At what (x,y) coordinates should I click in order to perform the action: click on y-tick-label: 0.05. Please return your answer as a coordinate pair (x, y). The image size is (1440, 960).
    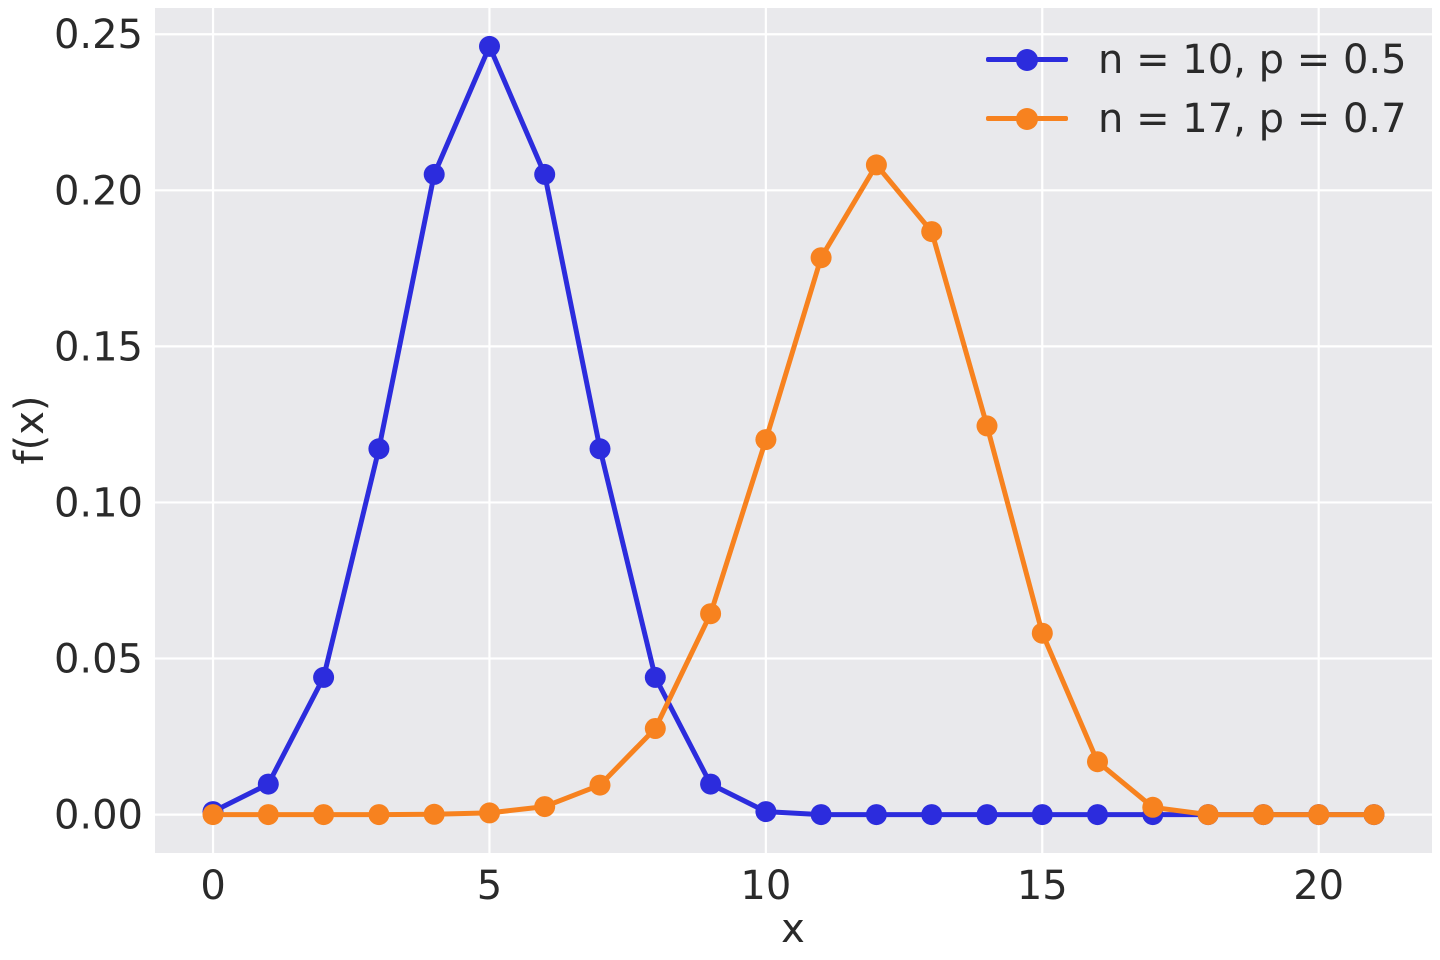
    Looking at the image, I should click on (98, 660).